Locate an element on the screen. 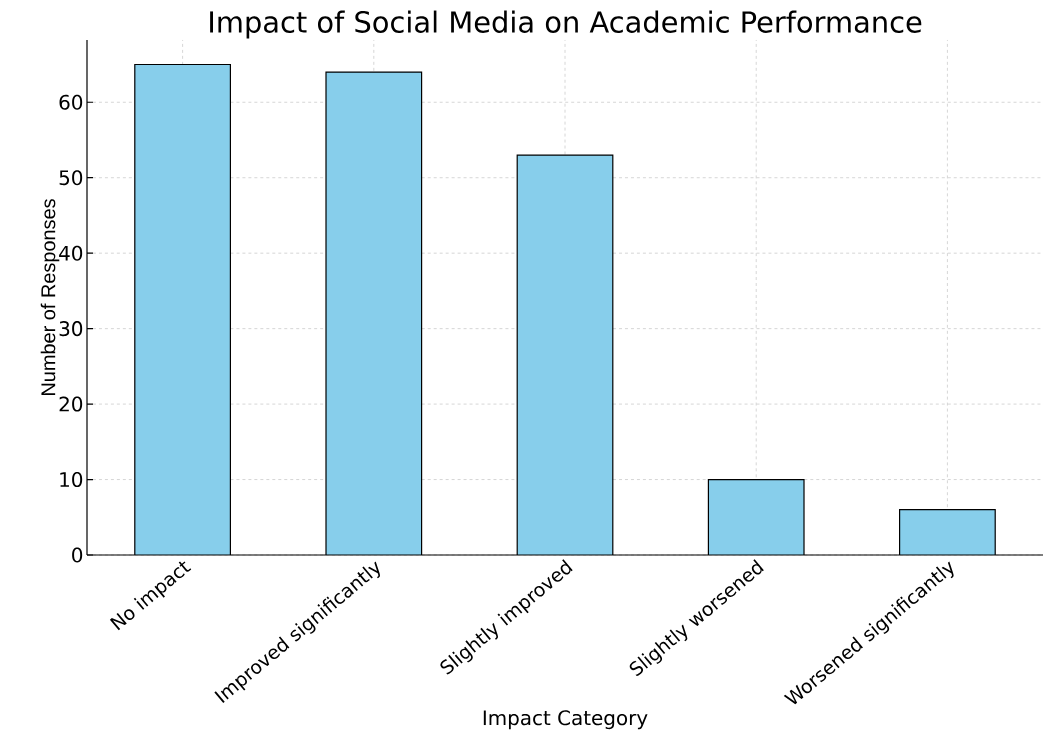  y-axis-title: Number of Responses is located at coordinates (50, 297).